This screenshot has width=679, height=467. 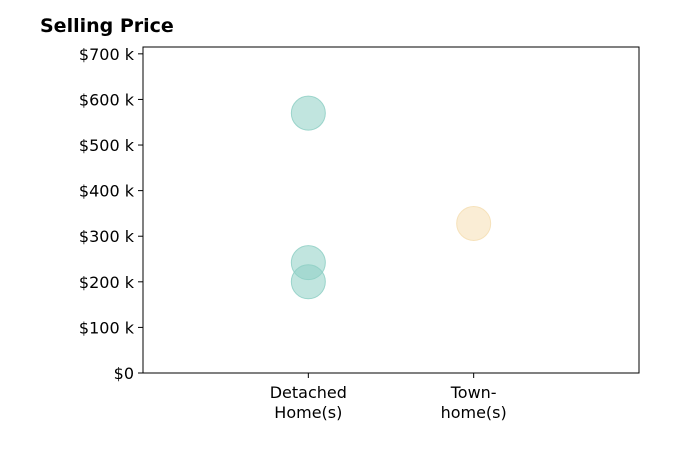 What do you see at coordinates (391, 197) in the screenshot?
I see `data-points` at bounding box center [391, 197].